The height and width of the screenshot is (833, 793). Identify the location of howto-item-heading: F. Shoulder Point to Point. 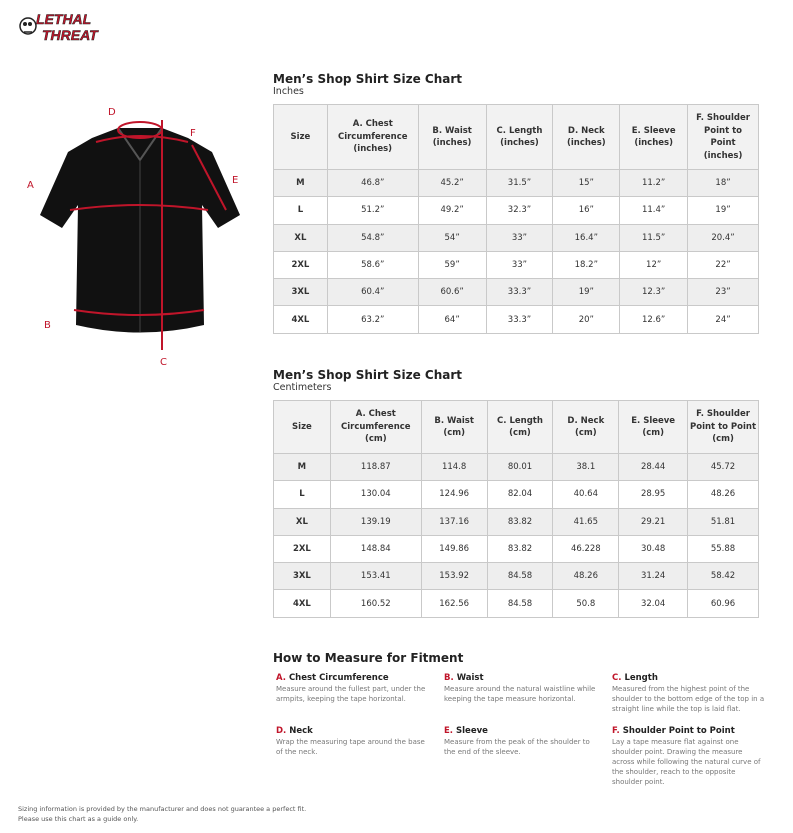
(688, 731).